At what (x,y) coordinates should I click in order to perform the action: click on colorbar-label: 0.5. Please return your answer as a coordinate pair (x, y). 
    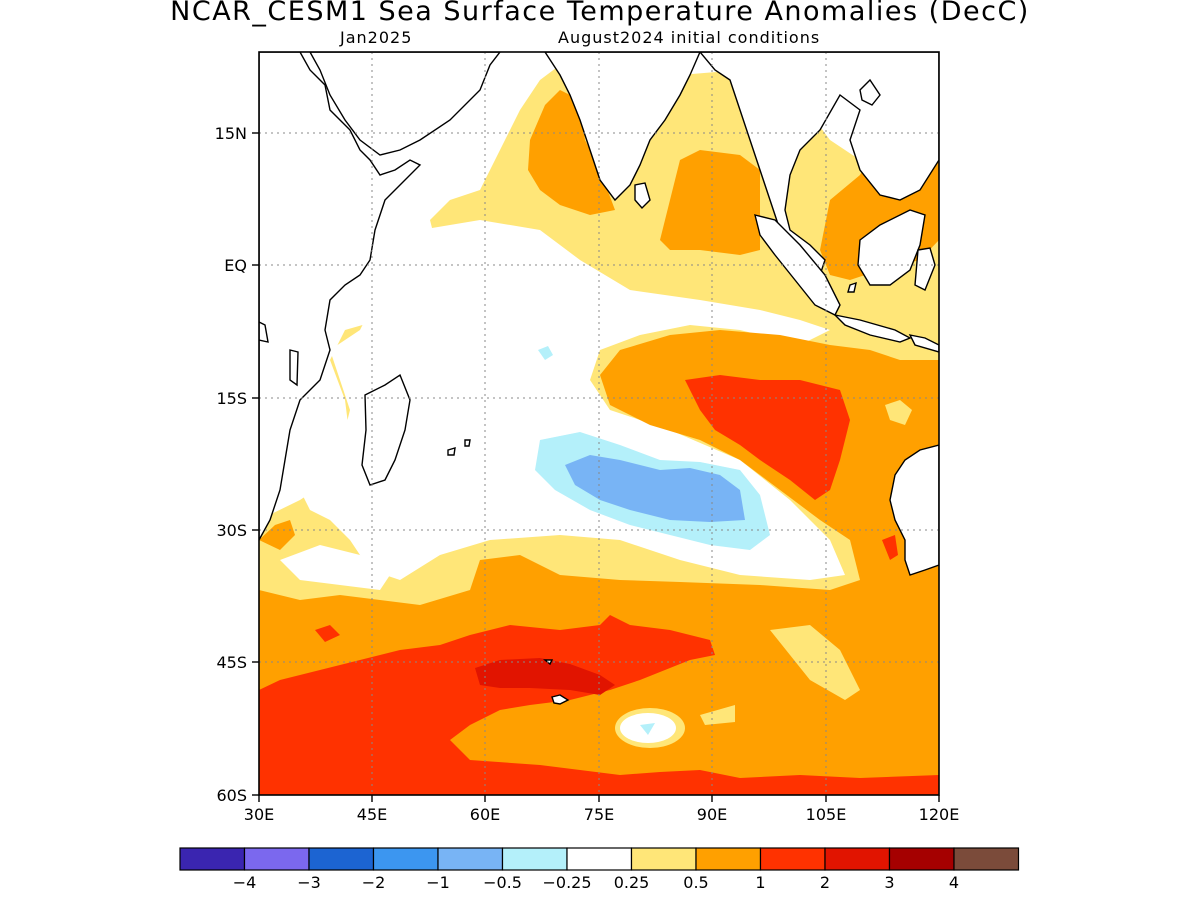
    Looking at the image, I should click on (695, 882).